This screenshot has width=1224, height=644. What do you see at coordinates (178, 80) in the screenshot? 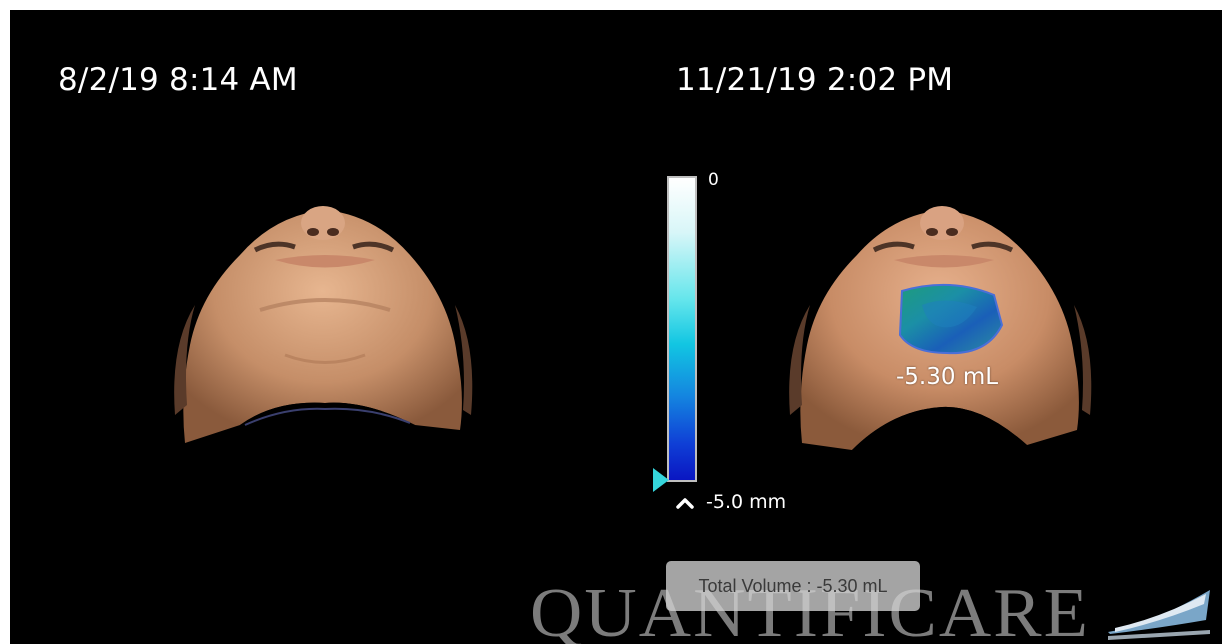
I see `before-capture-date: 8/2/19 8:14 AM` at bounding box center [178, 80].